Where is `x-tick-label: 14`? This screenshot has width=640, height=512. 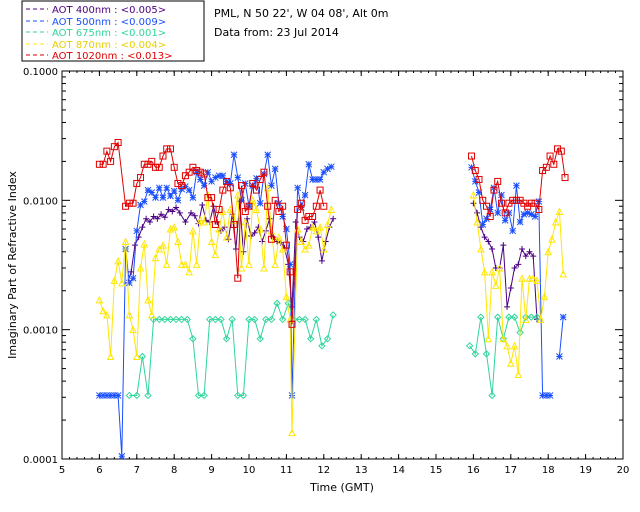
x-tick-label: 14 is located at coordinates (398, 470).